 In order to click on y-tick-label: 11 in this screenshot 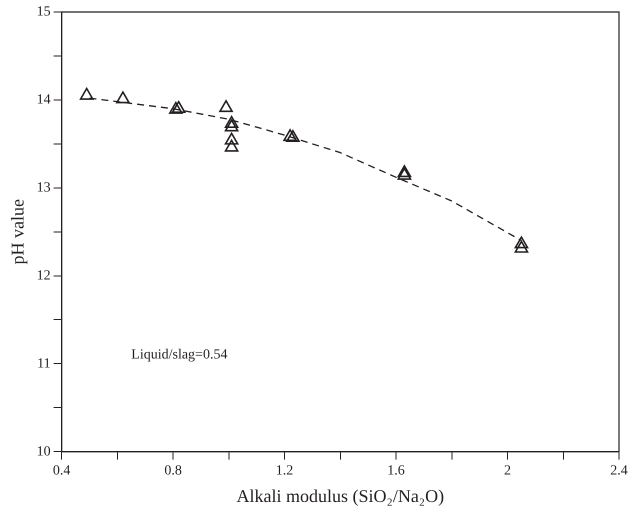, I will do `click(44, 364)`.